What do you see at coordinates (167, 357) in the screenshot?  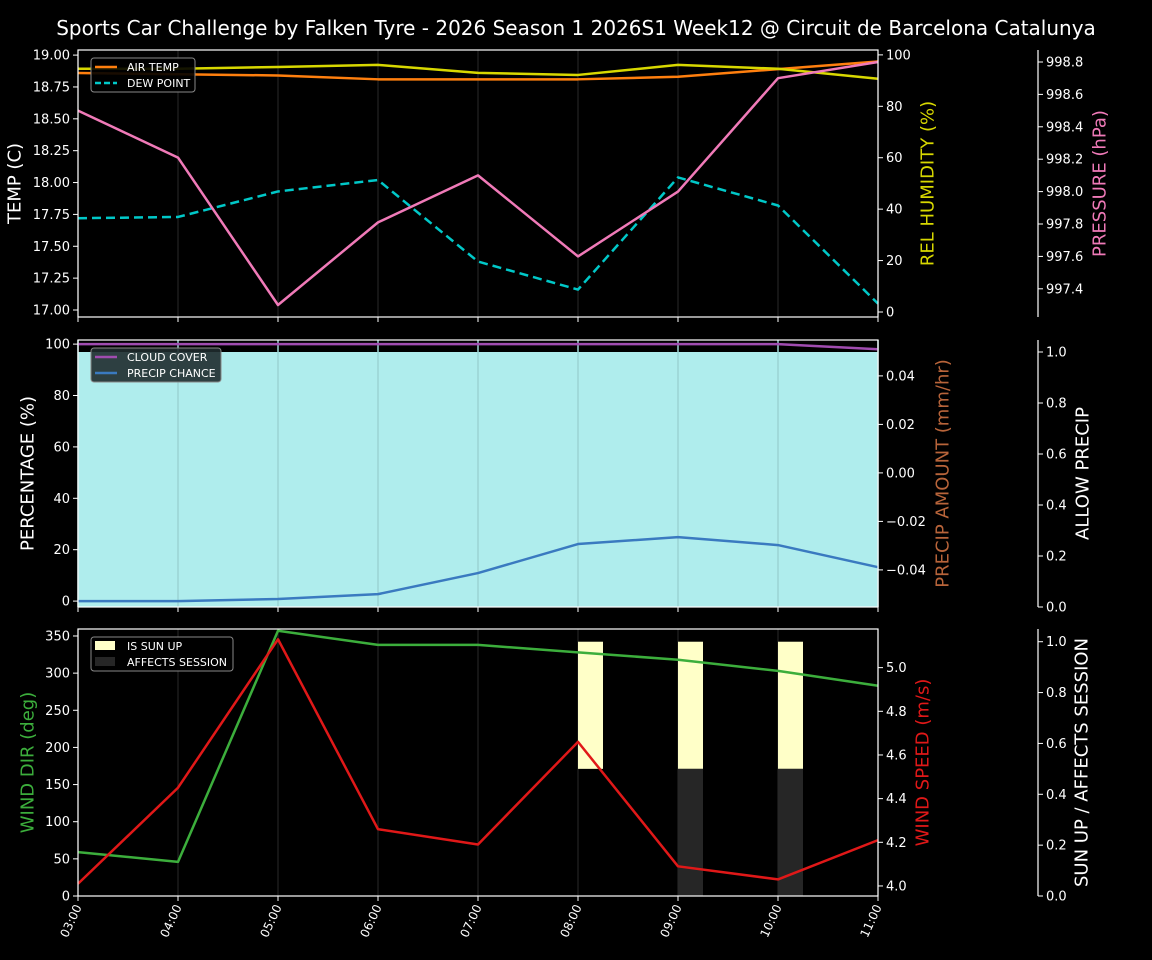 I see `legend-label: CLOUD COVER` at bounding box center [167, 357].